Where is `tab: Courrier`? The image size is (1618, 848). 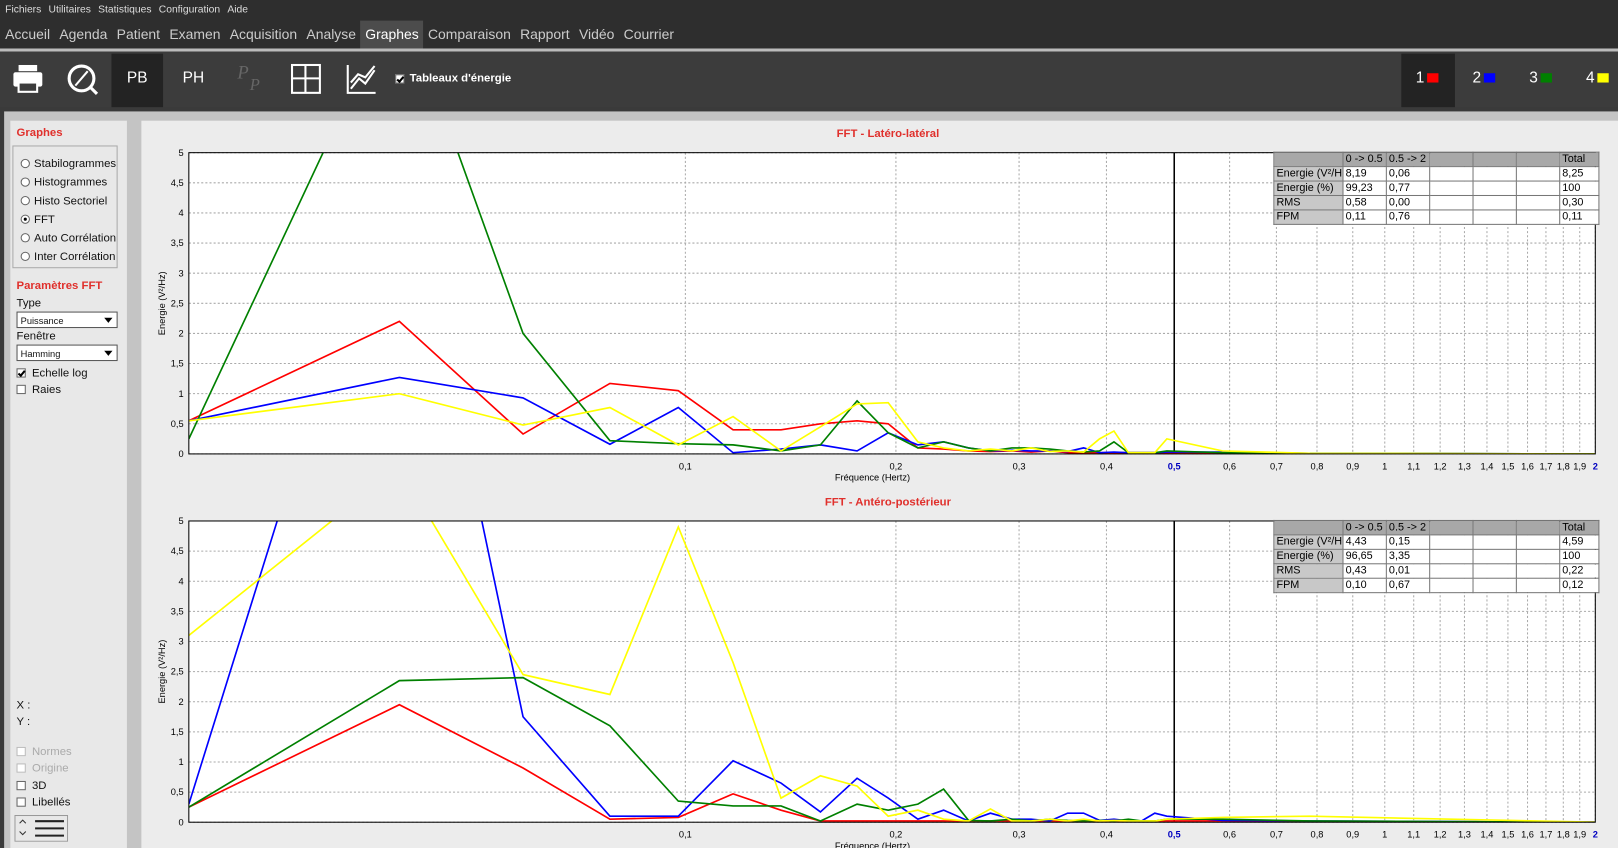
tab: Courrier is located at coordinates (648, 34).